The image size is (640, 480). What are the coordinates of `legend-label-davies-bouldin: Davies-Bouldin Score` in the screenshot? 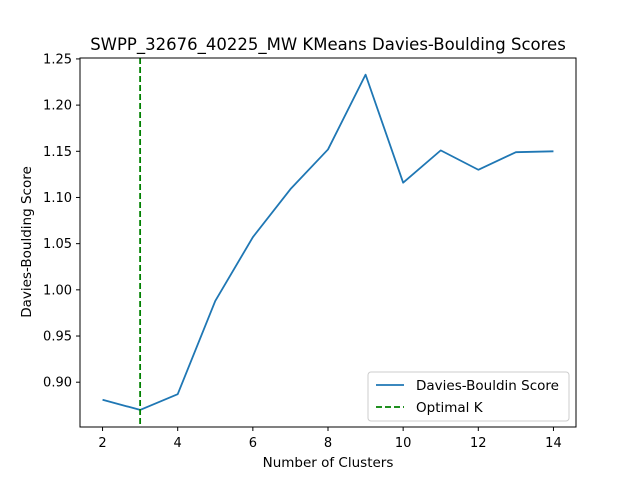 It's located at (487, 386).